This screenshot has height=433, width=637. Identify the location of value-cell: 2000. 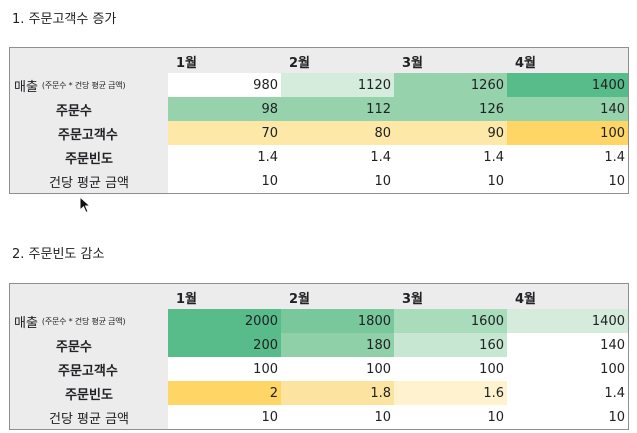
(224, 321).